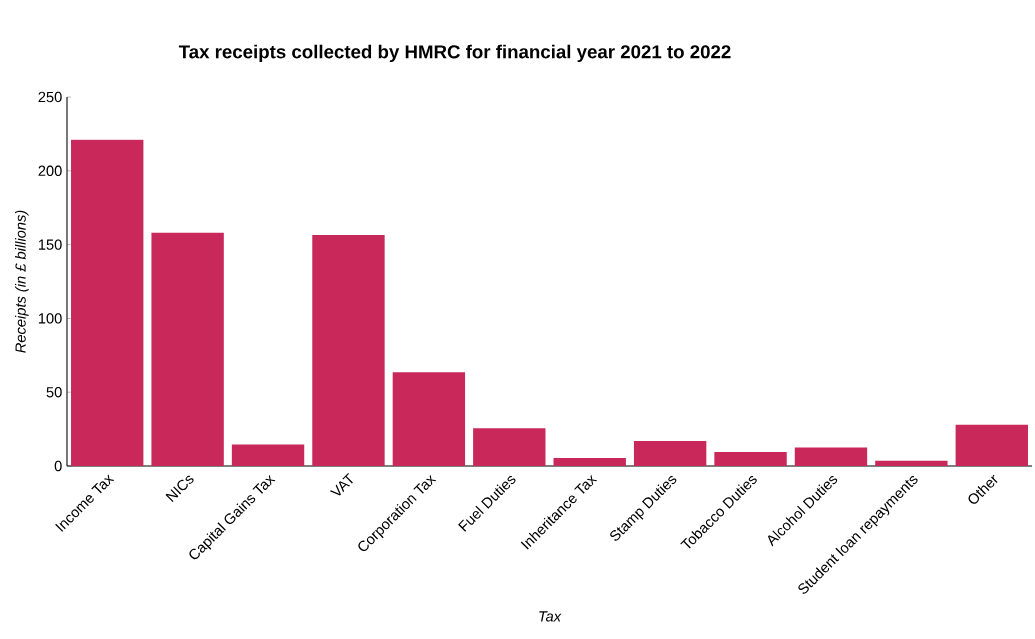 This screenshot has width=1035, height=639. I want to click on y-axis-title: Receipts (in £ billions), so click(22, 281).